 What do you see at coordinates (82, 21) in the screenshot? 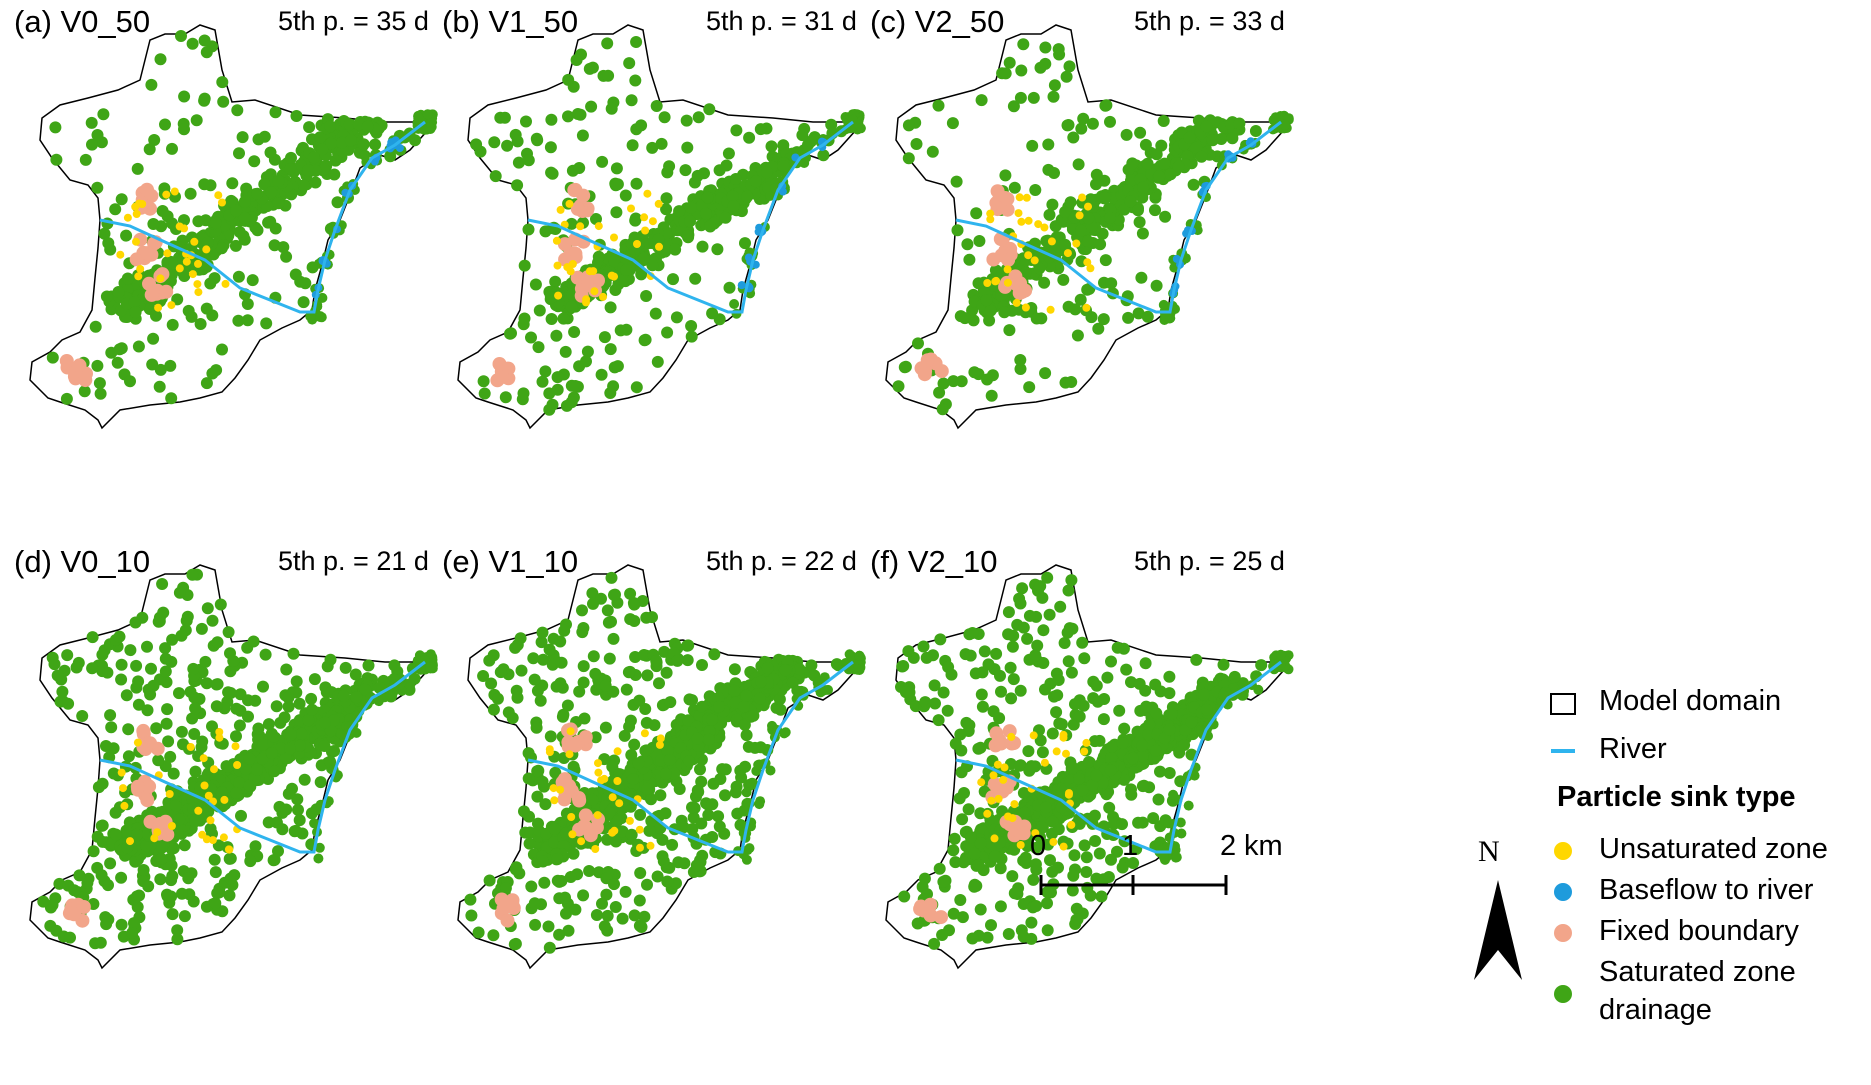
I see `panel-label: (a) V0_50` at bounding box center [82, 21].